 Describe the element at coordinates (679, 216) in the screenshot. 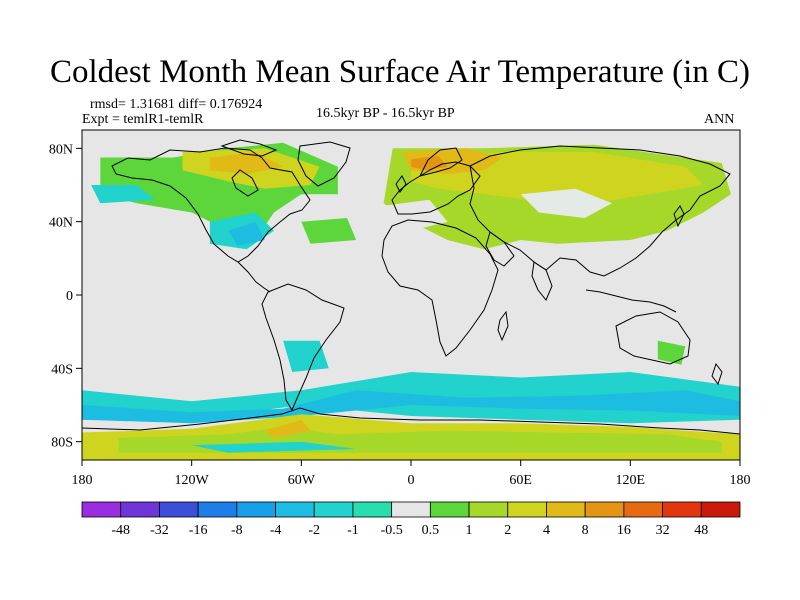

I see `coast-japan` at that location.